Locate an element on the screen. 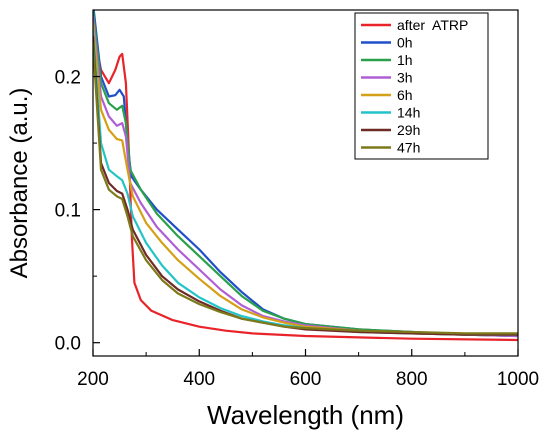 Image resolution: width=550 pixels, height=439 pixels. x-tick-label-1: 400 is located at coordinates (199, 379).